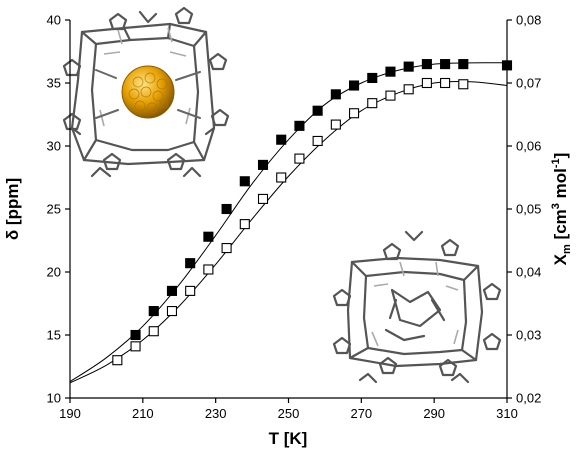  Describe the element at coordinates (560, 156) in the screenshot. I see `y2-label-end: ]` at that location.